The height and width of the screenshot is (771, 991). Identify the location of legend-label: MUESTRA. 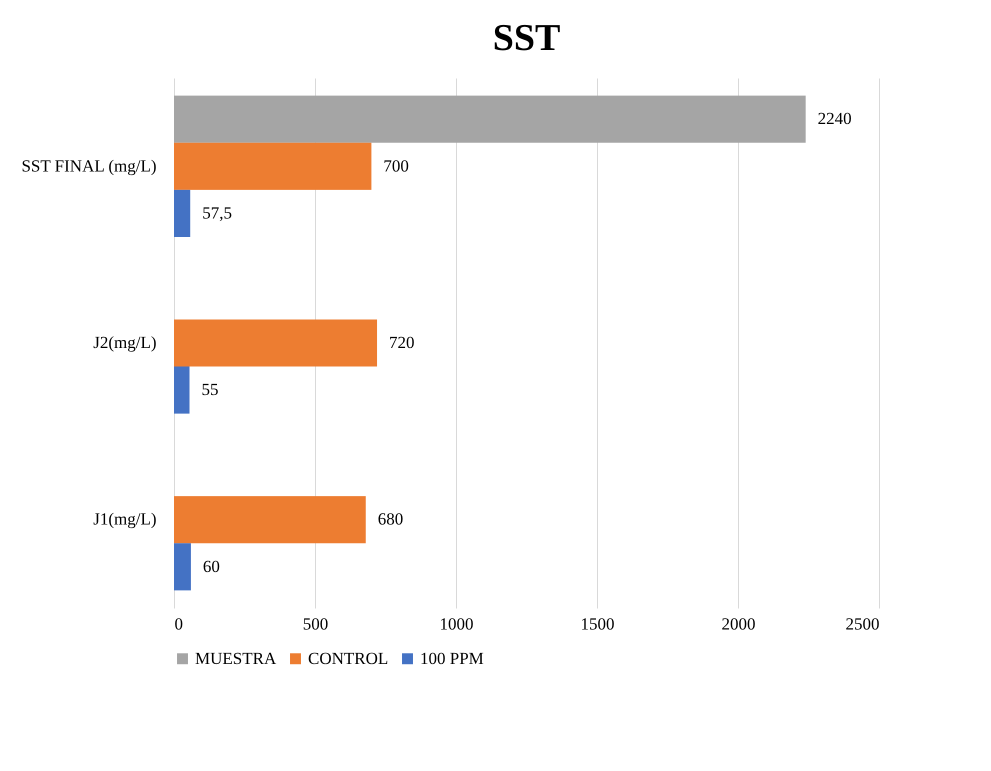
(236, 658).